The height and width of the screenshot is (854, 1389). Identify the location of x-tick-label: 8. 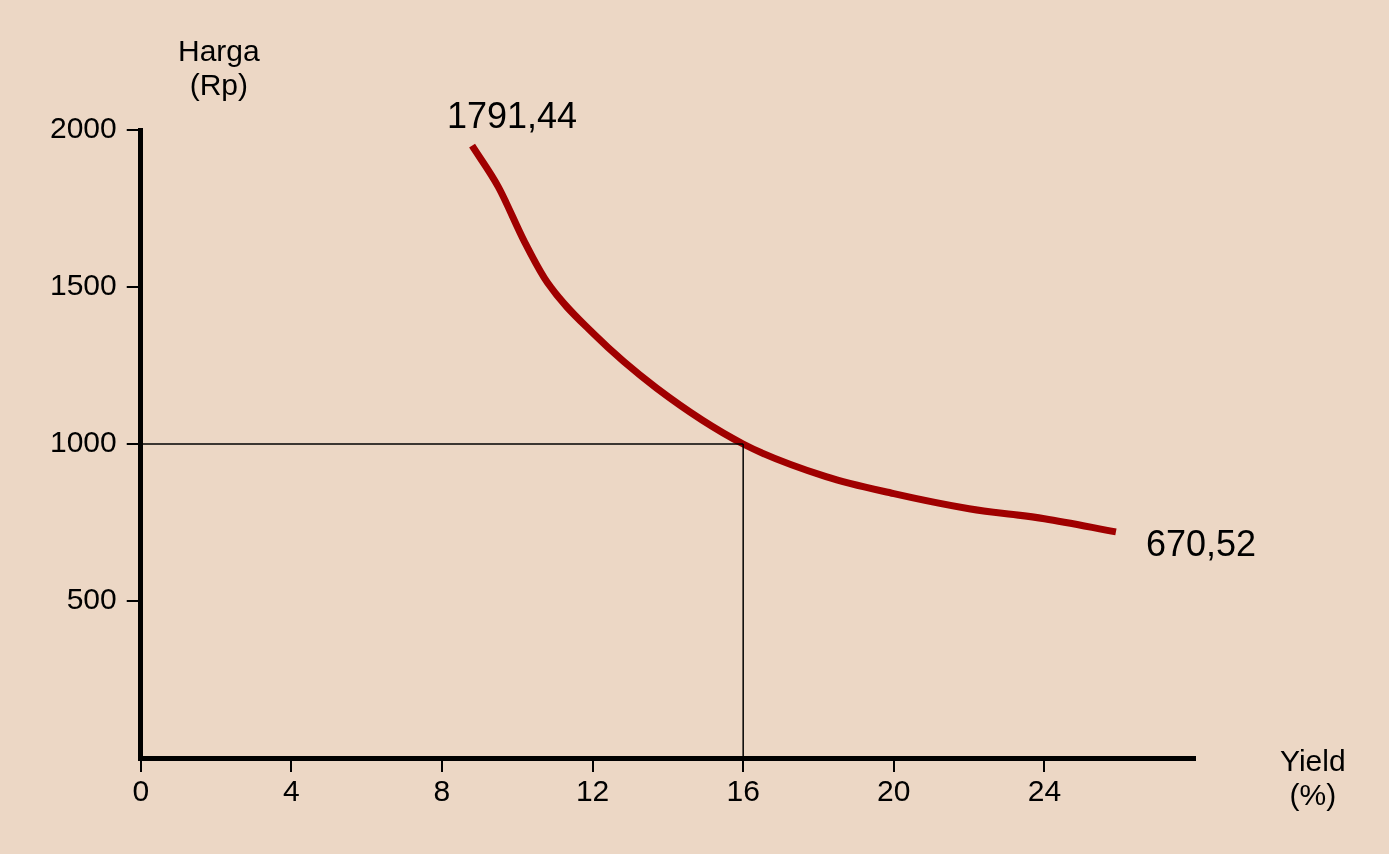
(442, 791).